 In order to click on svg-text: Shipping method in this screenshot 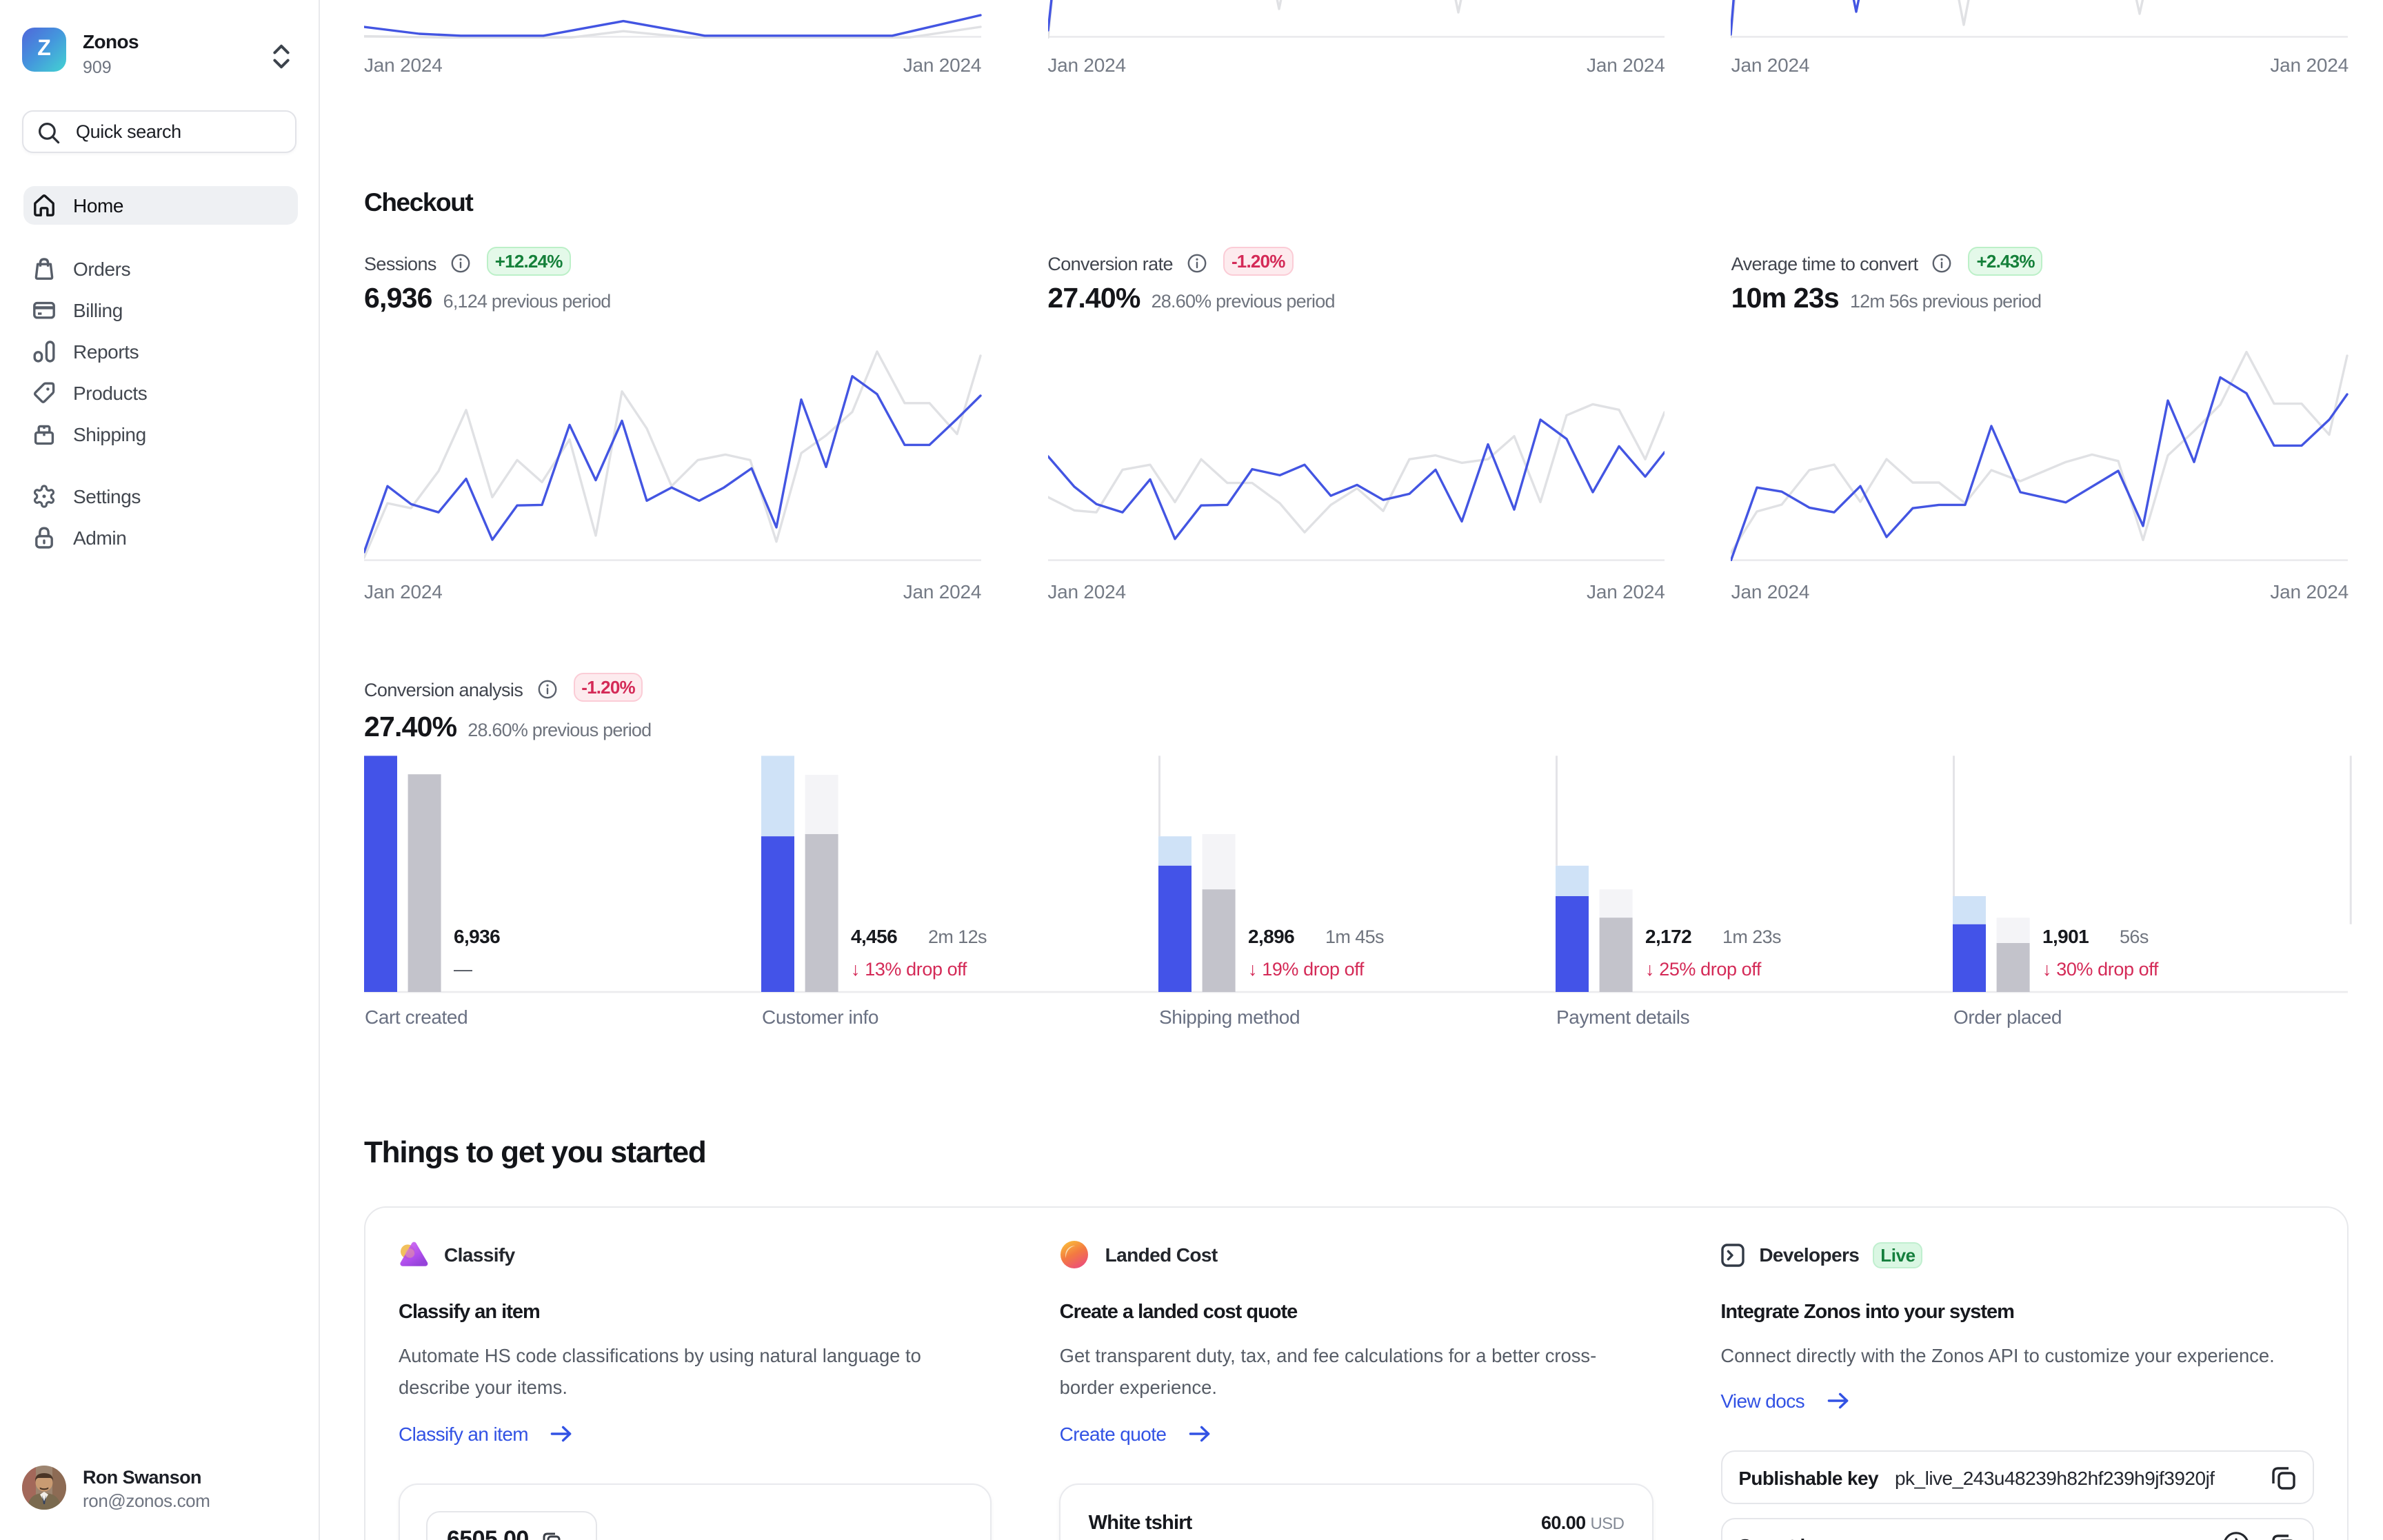, I will do `click(1229, 1017)`.